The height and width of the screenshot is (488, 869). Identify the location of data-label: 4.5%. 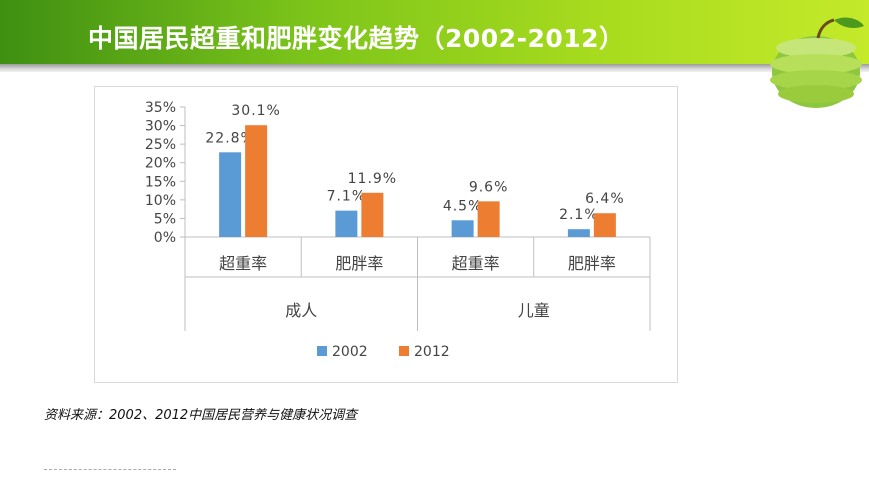
(463, 206).